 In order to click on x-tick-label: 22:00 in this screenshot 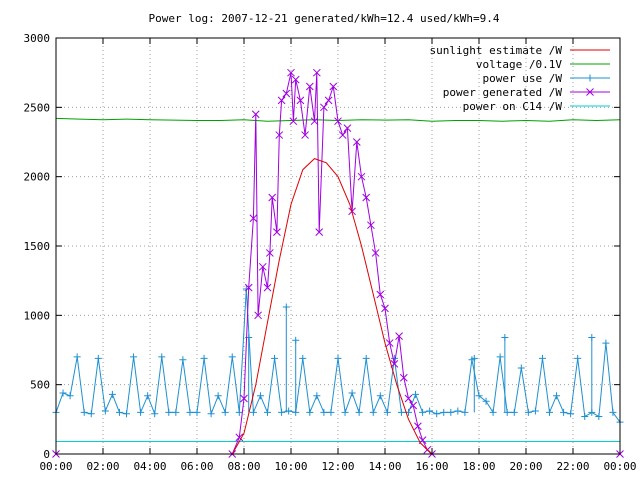, I will do `click(572, 466)`.